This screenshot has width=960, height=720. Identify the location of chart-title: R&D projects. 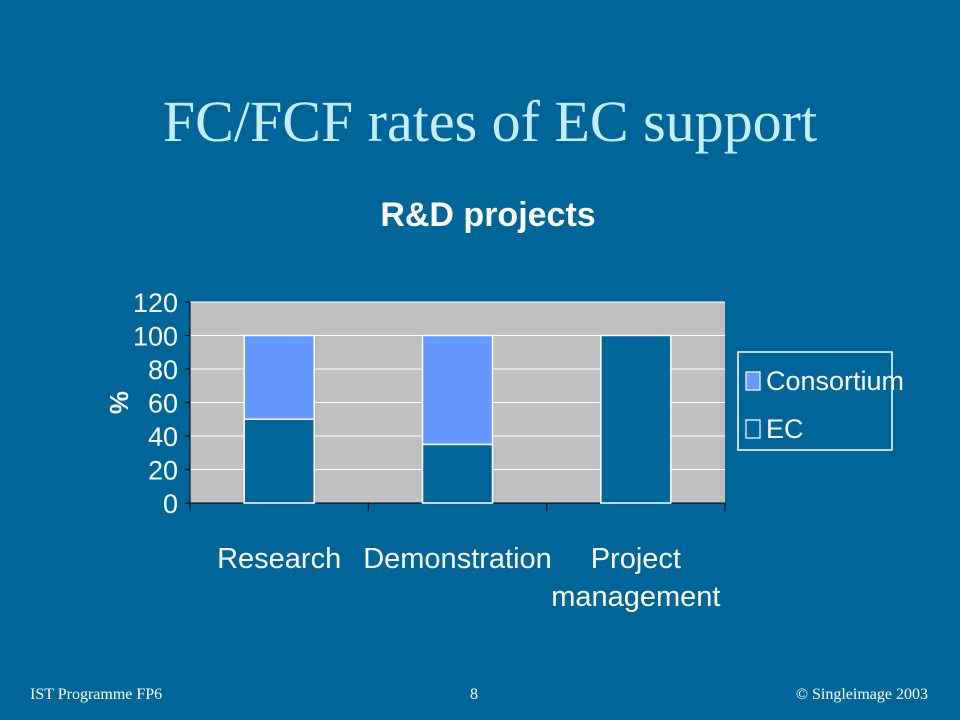
(487, 215).